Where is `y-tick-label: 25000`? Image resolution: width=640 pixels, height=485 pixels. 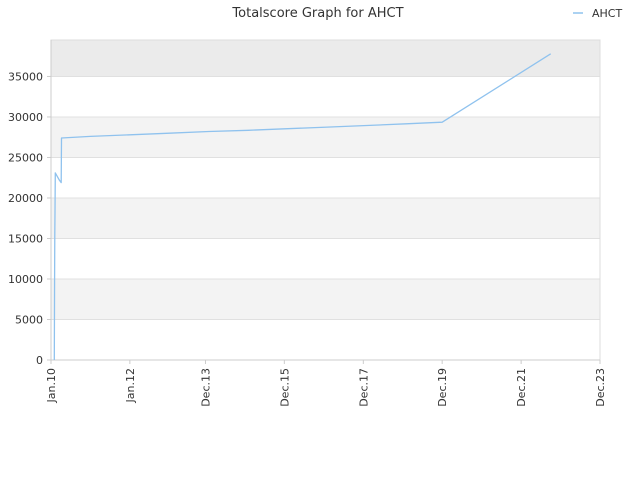
y-tick-label: 25000 is located at coordinates (25, 157).